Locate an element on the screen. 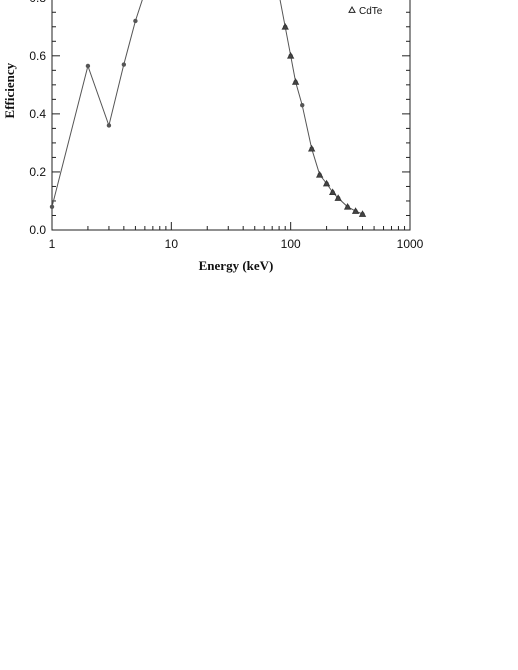  x-axis: 1 10 100 1000 is located at coordinates (236, 236).